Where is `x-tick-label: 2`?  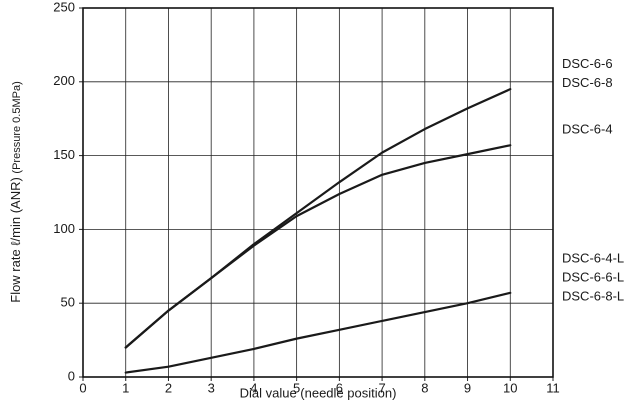 x-tick-label: 2 is located at coordinates (168, 387).